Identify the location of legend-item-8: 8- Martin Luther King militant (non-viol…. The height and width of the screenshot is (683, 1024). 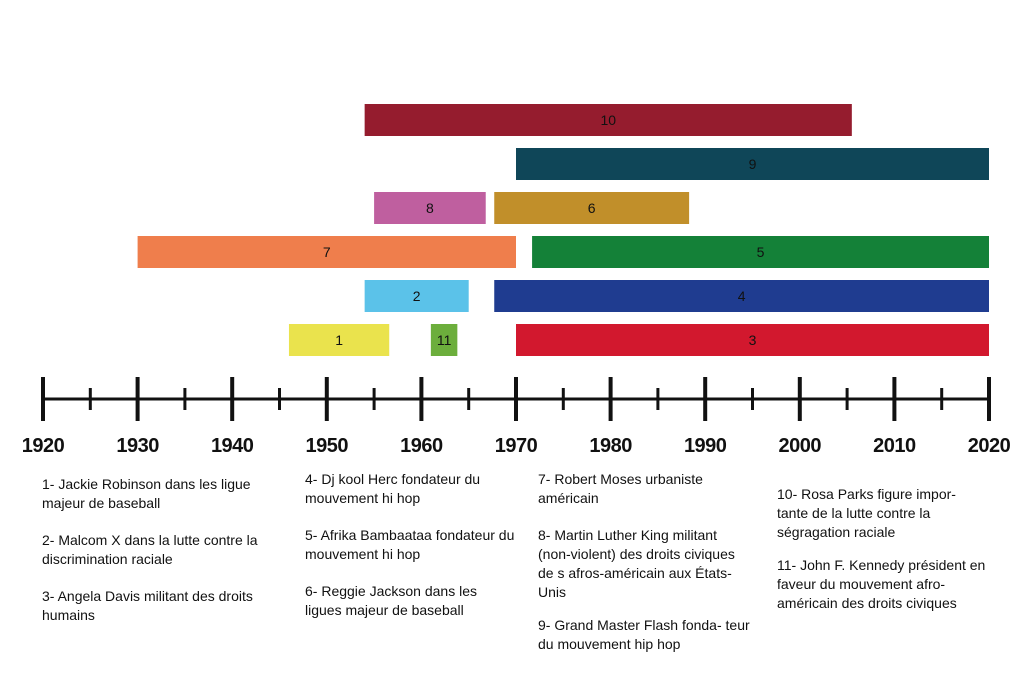
(636, 563).